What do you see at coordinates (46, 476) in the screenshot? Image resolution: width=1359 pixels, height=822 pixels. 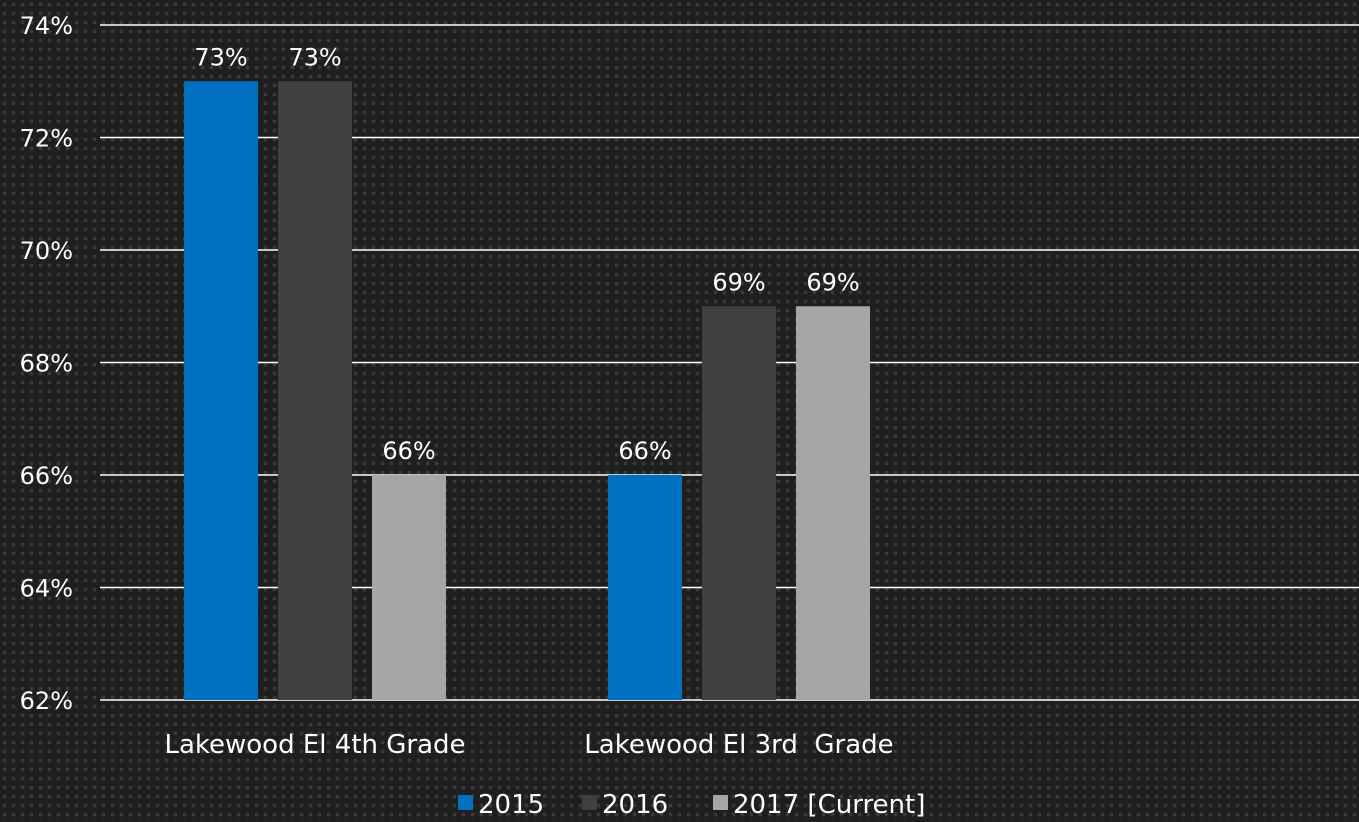 I see `y-tick-label: 66%` at bounding box center [46, 476].